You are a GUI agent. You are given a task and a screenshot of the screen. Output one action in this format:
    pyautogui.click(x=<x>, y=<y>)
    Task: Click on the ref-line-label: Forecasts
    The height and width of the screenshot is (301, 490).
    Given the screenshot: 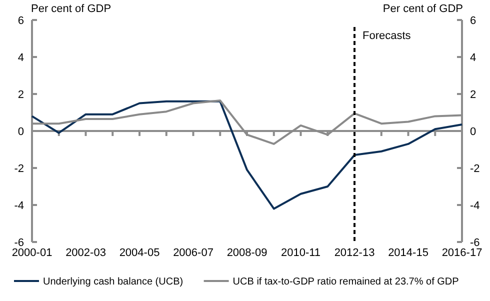 What is the action you would take?
    pyautogui.click(x=387, y=36)
    